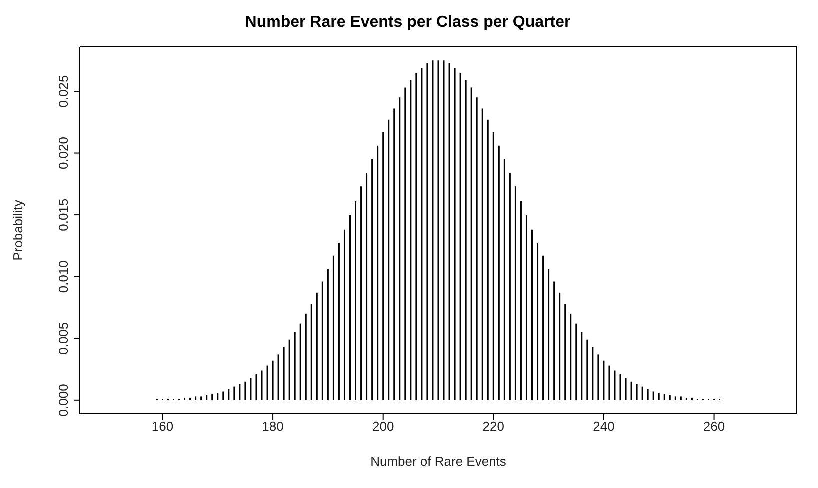 Image resolution: width=818 pixels, height=488 pixels. What do you see at coordinates (63, 277) in the screenshot?
I see `y-tick-label: 0.010` at bounding box center [63, 277].